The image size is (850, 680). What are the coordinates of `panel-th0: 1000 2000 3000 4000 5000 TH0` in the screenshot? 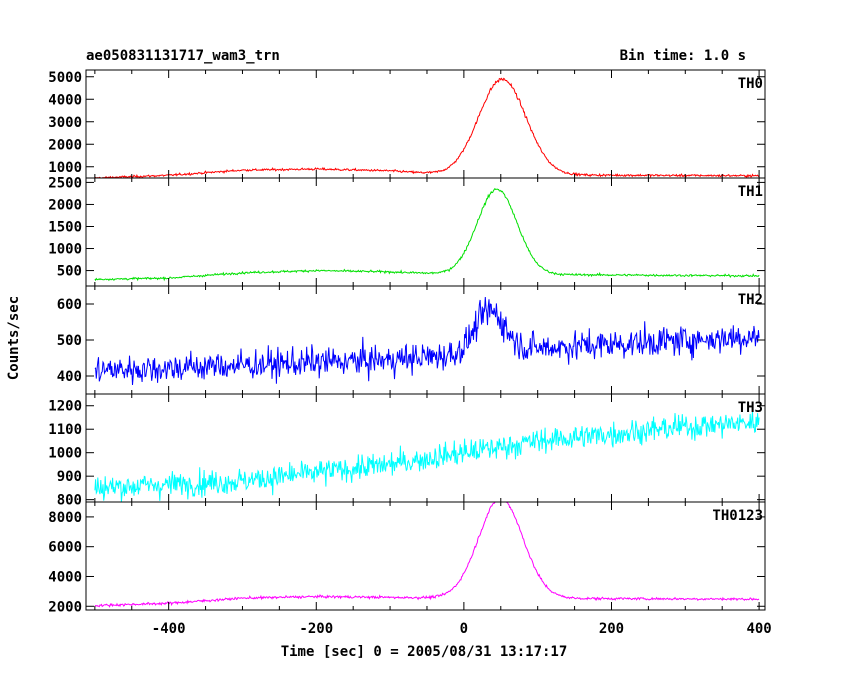 It's located at (407, 124).